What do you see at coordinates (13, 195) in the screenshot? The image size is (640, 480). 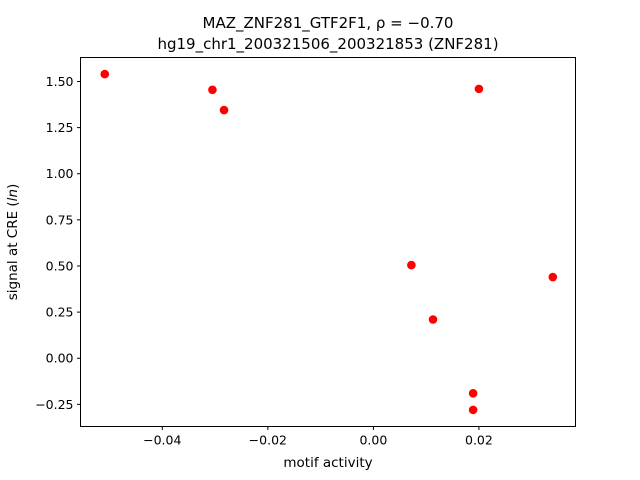 I see `y-label-unit: ln` at bounding box center [13, 195].